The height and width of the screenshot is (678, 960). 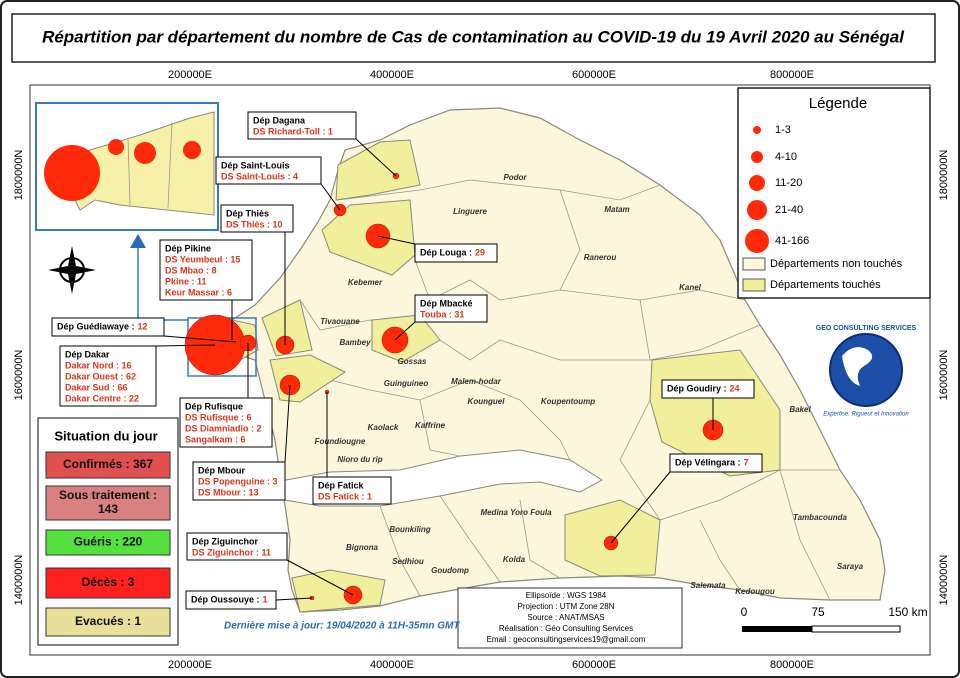 What do you see at coordinates (600, 257) in the screenshot?
I see `department-name: Ranerou` at bounding box center [600, 257].